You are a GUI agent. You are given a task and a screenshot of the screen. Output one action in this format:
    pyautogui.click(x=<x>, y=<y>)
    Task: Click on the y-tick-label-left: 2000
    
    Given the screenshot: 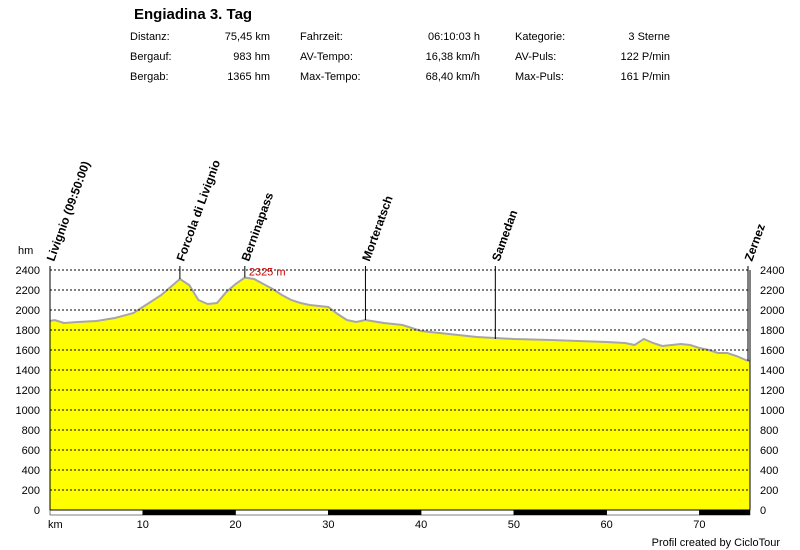 What is the action you would take?
    pyautogui.click(x=28, y=311)
    